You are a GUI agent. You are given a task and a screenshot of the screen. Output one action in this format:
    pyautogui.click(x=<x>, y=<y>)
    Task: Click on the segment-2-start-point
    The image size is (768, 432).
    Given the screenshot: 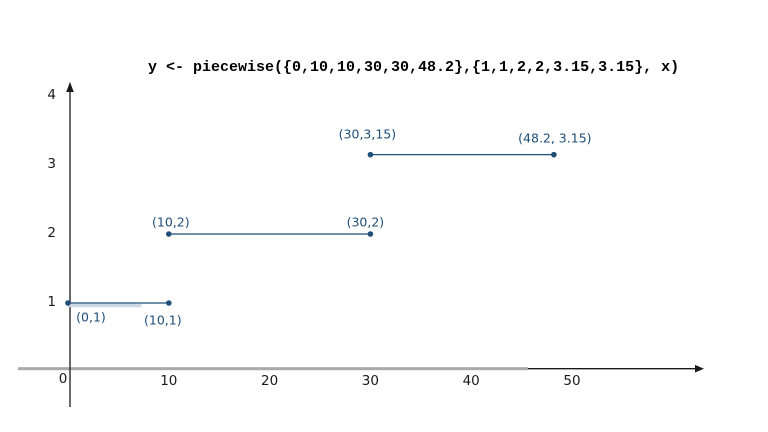 What is the action you would take?
    pyautogui.click(x=169, y=234)
    